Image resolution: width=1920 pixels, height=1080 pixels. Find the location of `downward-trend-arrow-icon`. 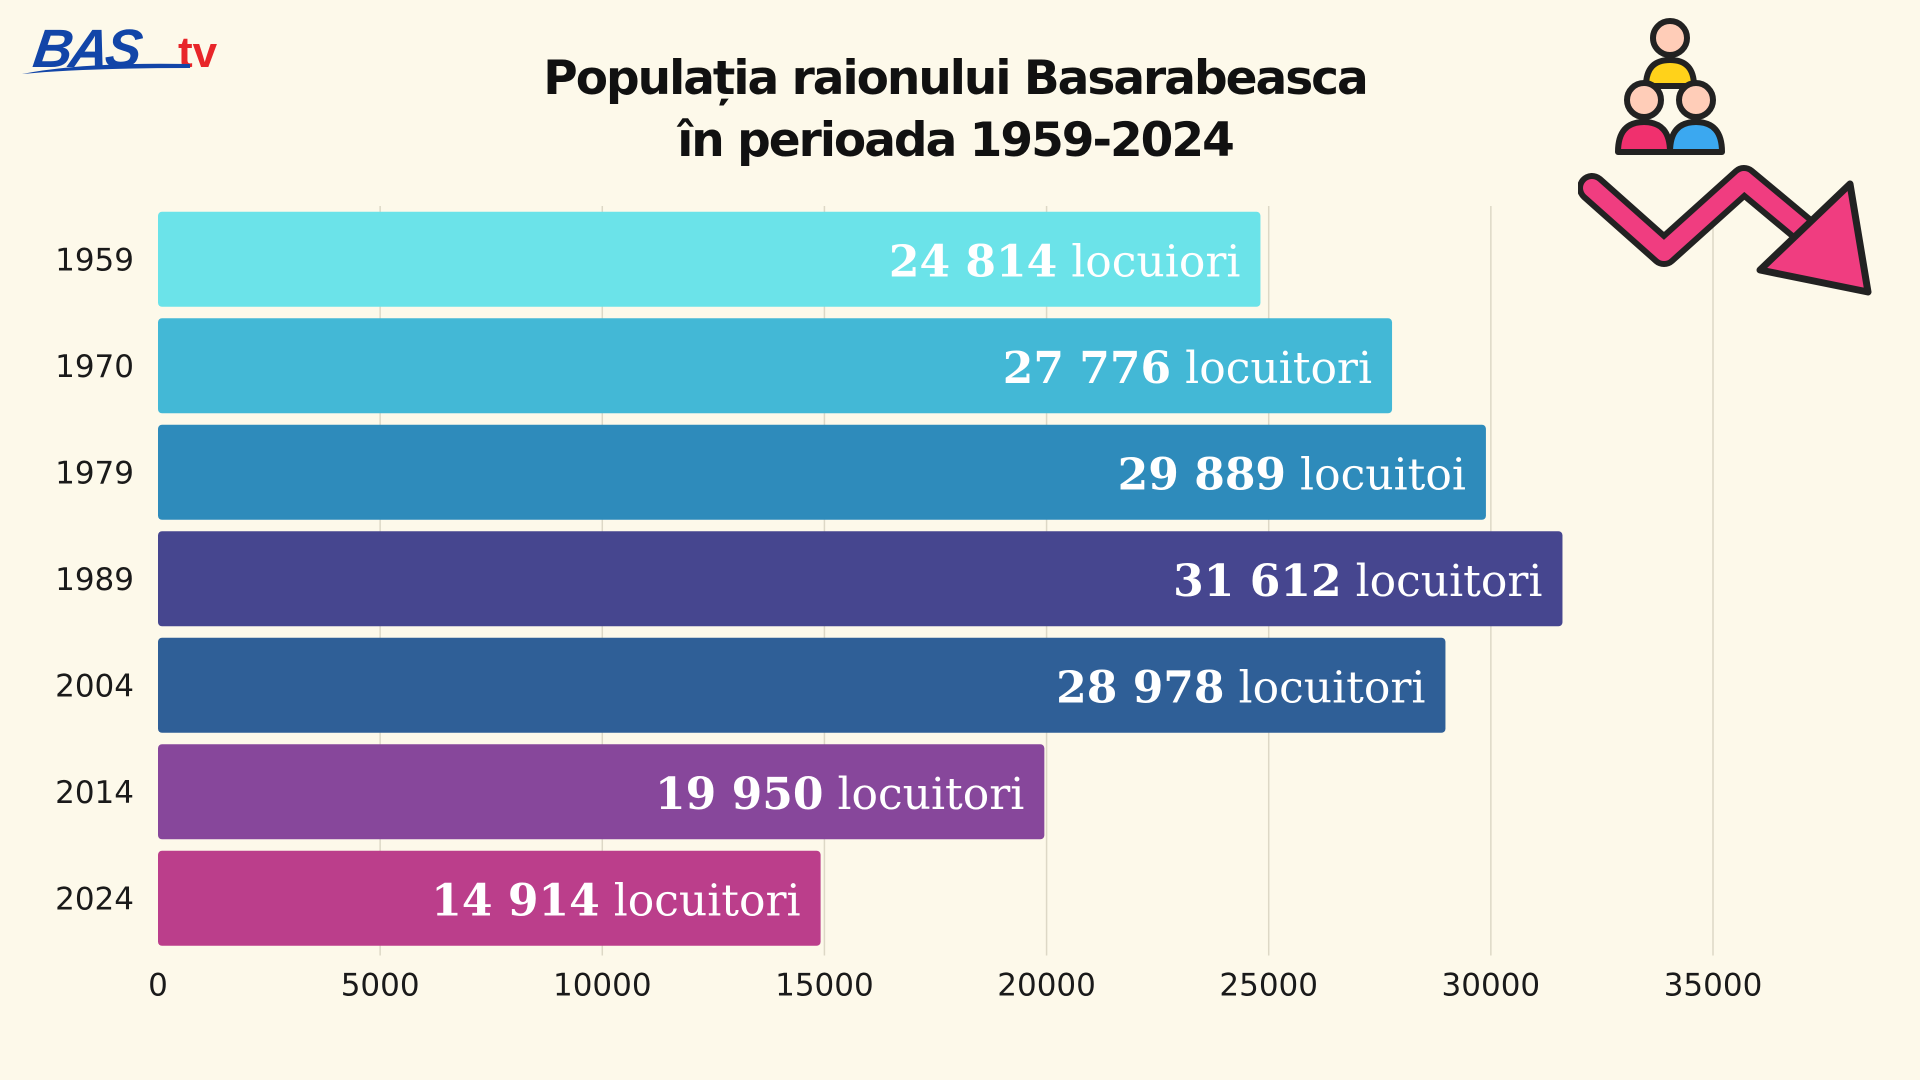

downward-trend-arrow-icon is located at coordinates (1725, 230).